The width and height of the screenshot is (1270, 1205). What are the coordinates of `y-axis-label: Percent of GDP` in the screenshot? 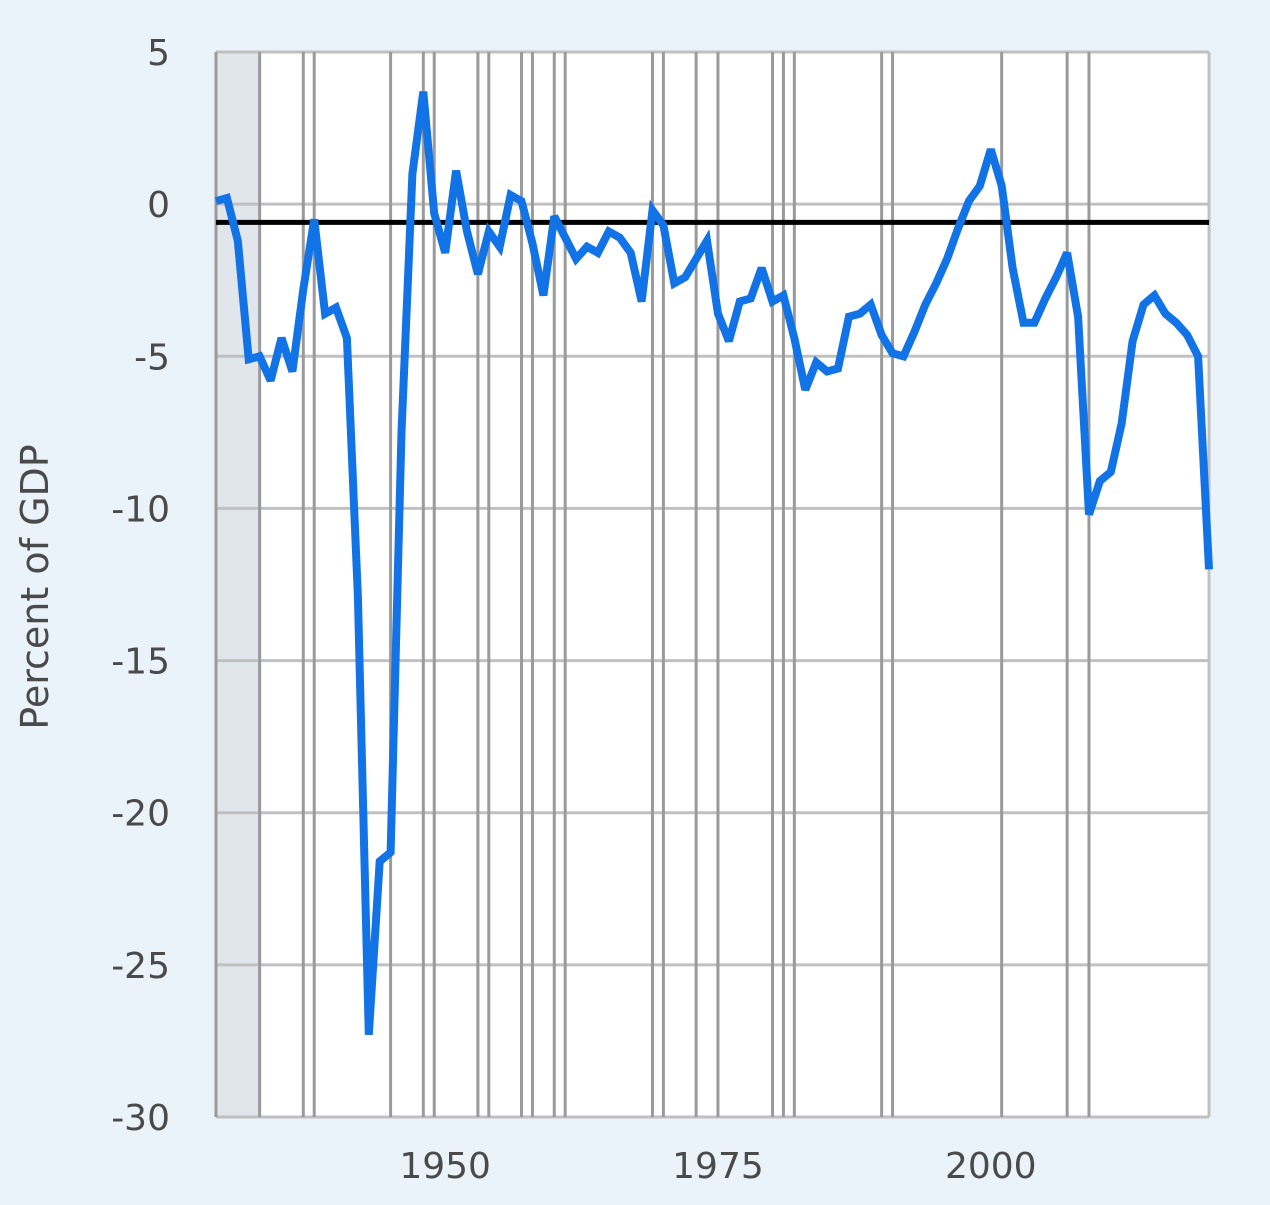 It's located at (35, 586).